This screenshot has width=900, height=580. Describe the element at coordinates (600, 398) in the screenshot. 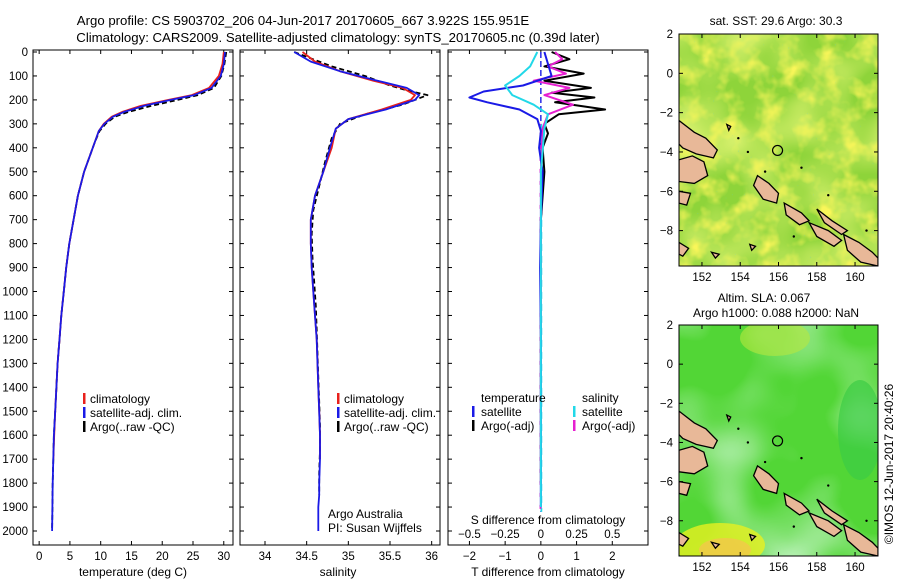

I see `legend-title-salinity: salinity` at that location.